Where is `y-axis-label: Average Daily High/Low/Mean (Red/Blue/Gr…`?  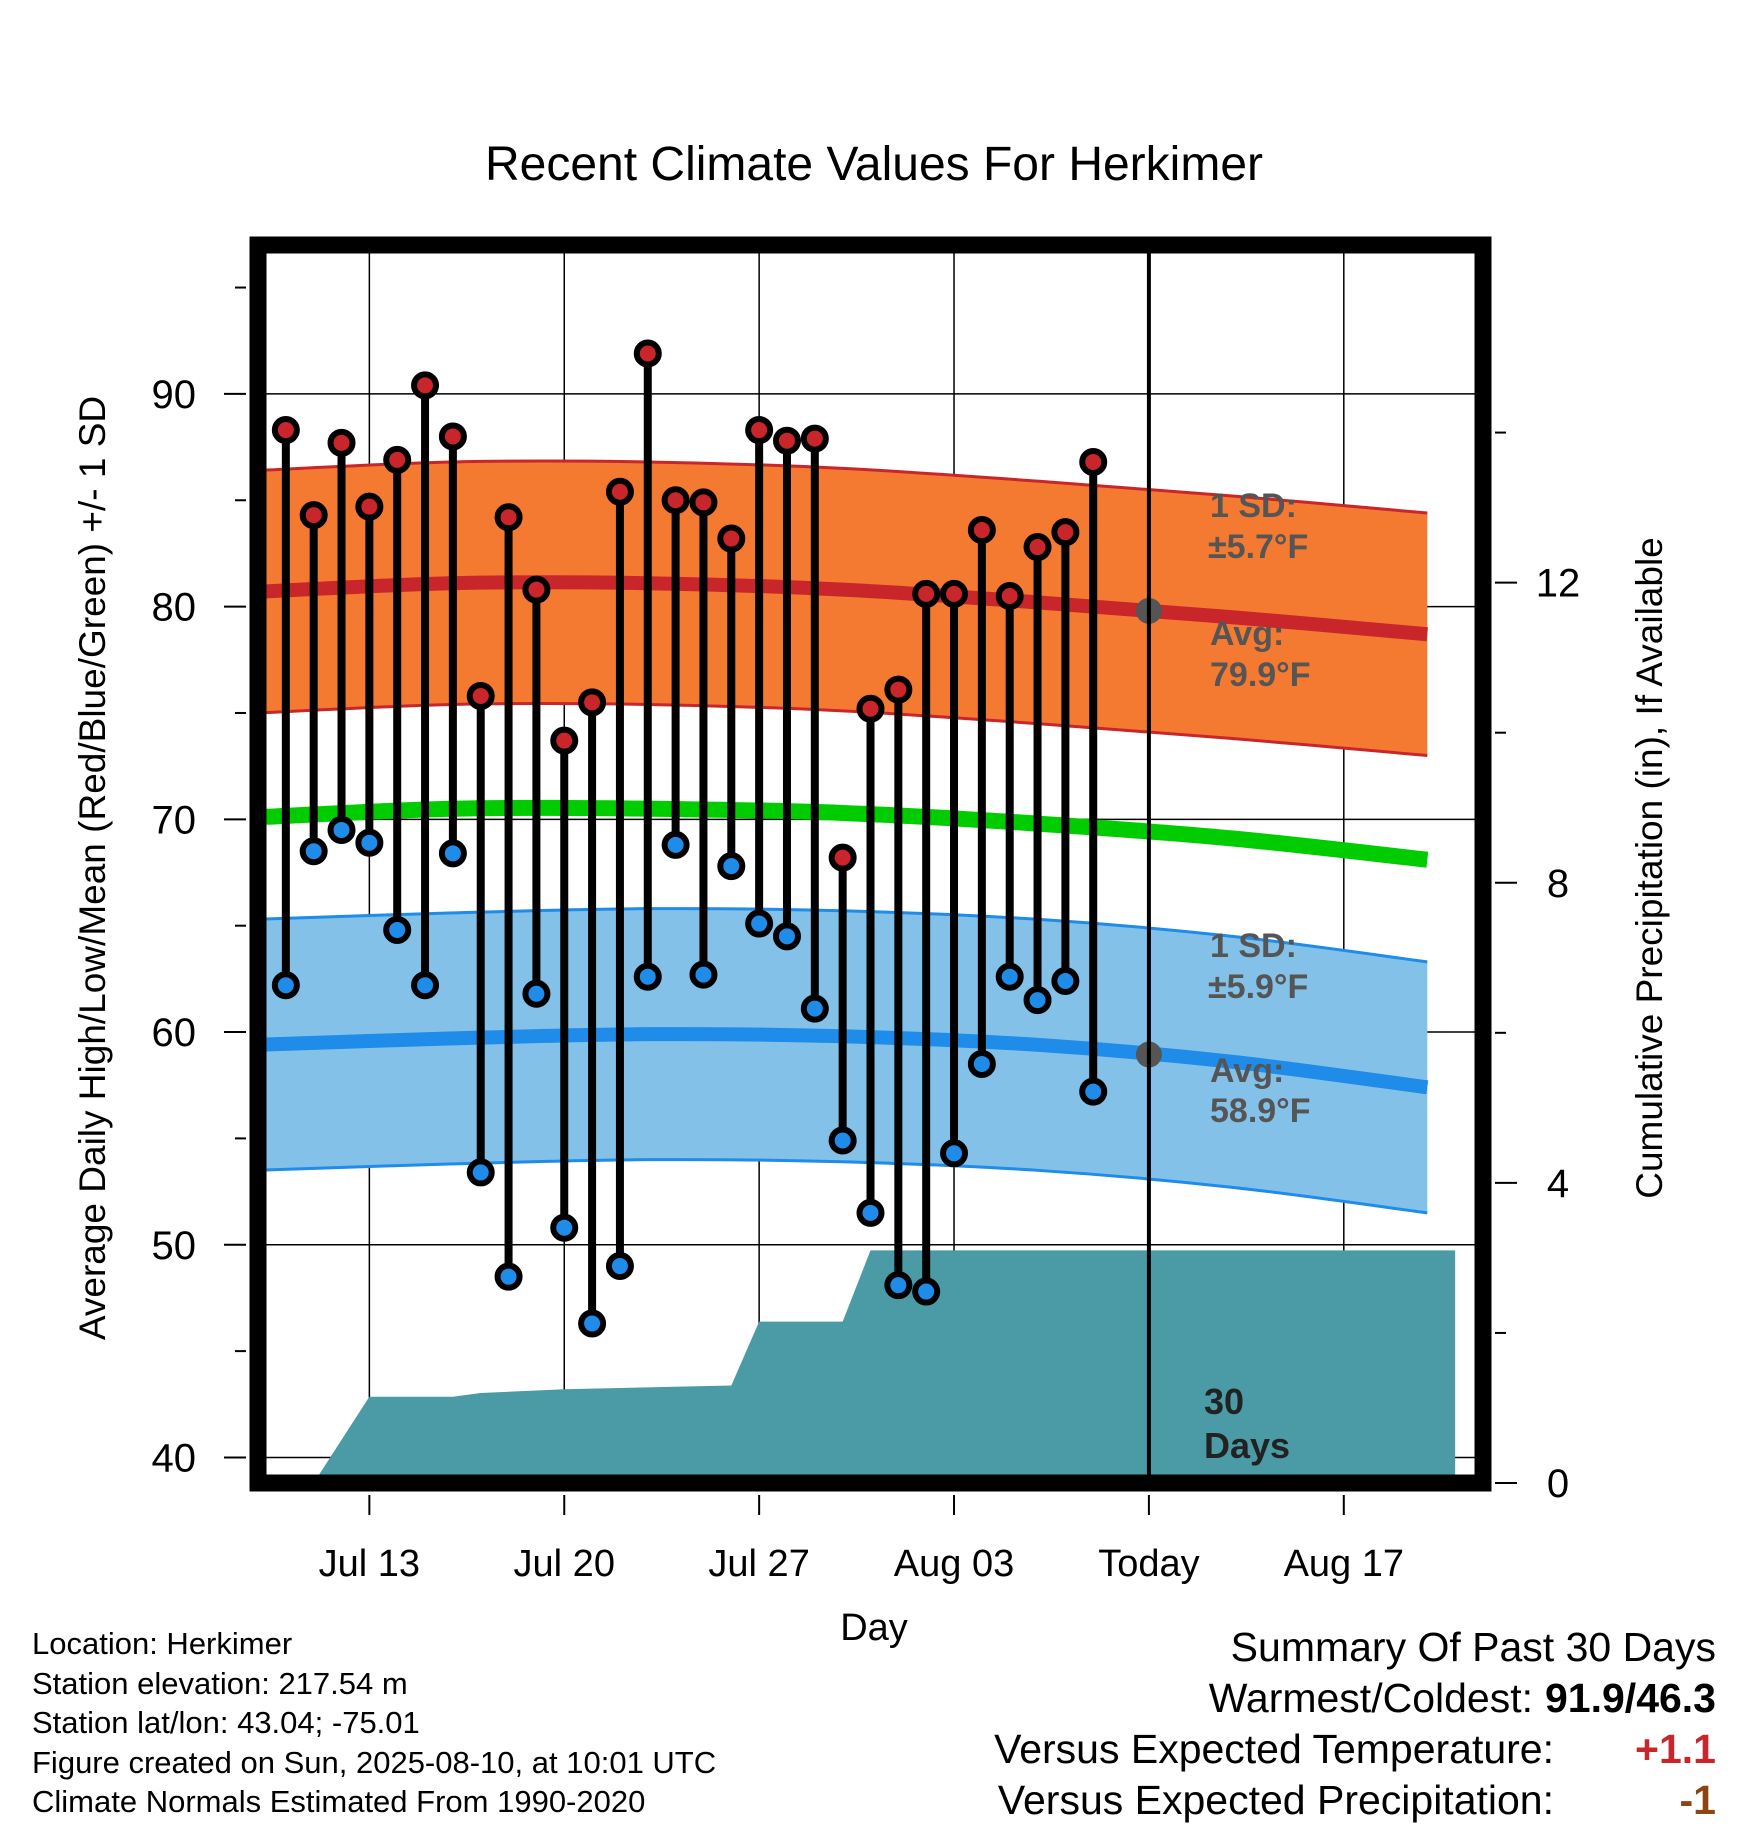
y-axis-label: Average Daily High/Low/Mean (Red/Blue/Gr… is located at coordinates (92, 868).